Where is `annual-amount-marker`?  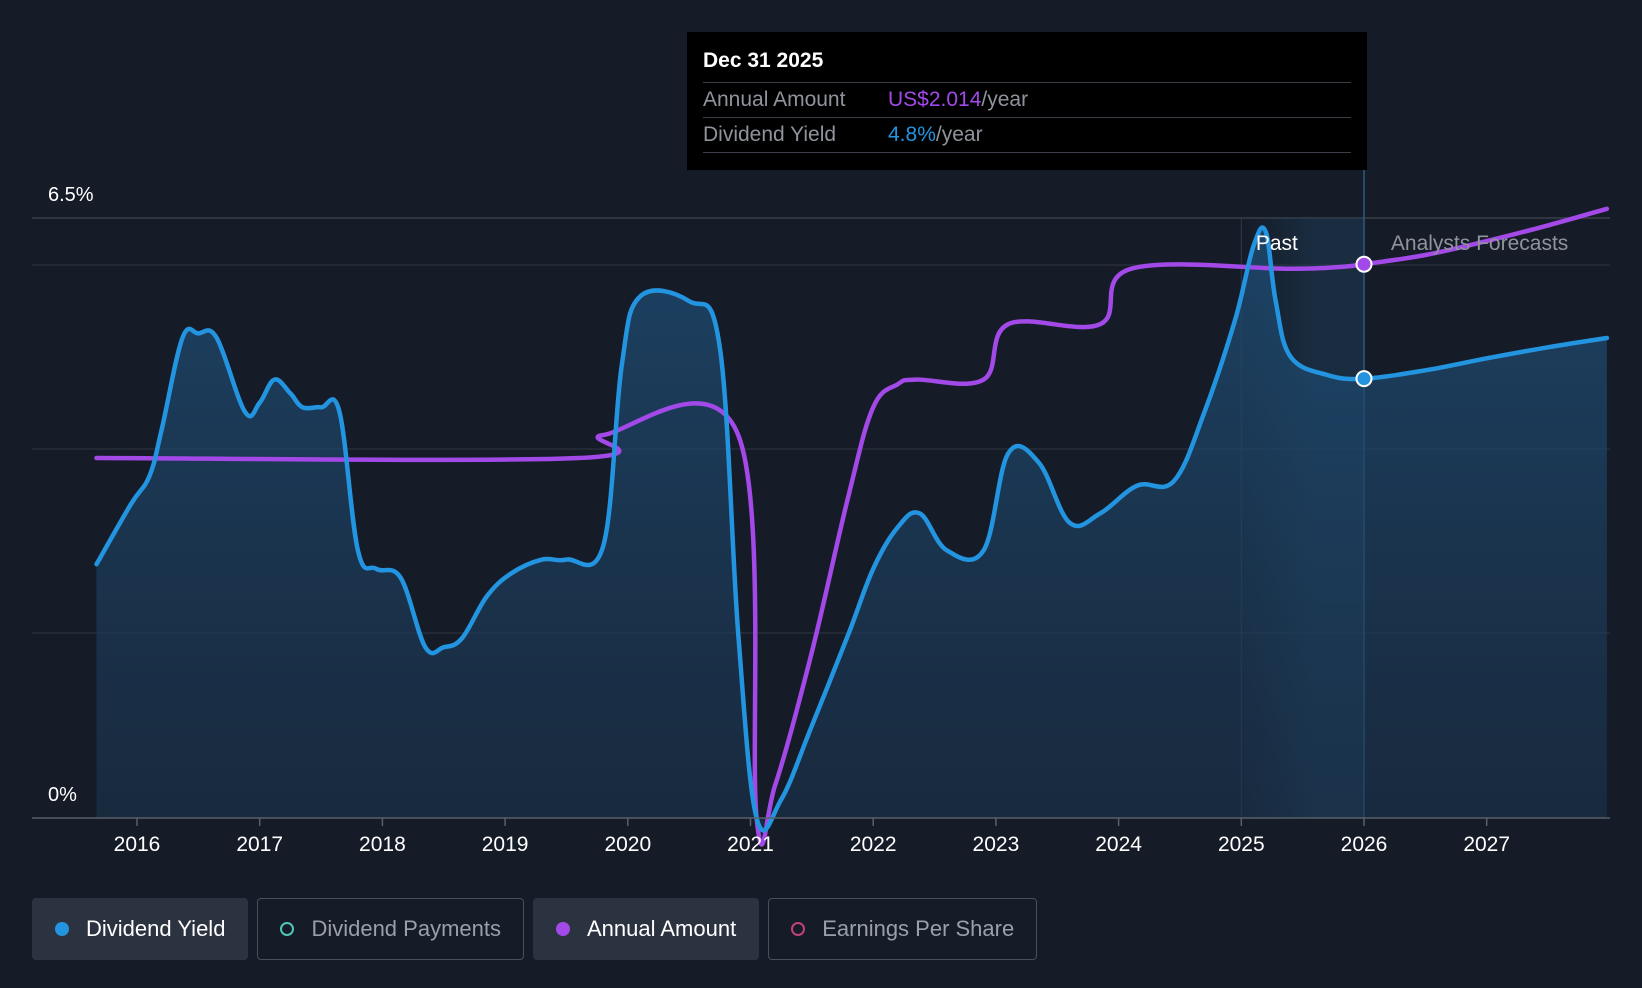
annual-amount-marker is located at coordinates (1364, 264).